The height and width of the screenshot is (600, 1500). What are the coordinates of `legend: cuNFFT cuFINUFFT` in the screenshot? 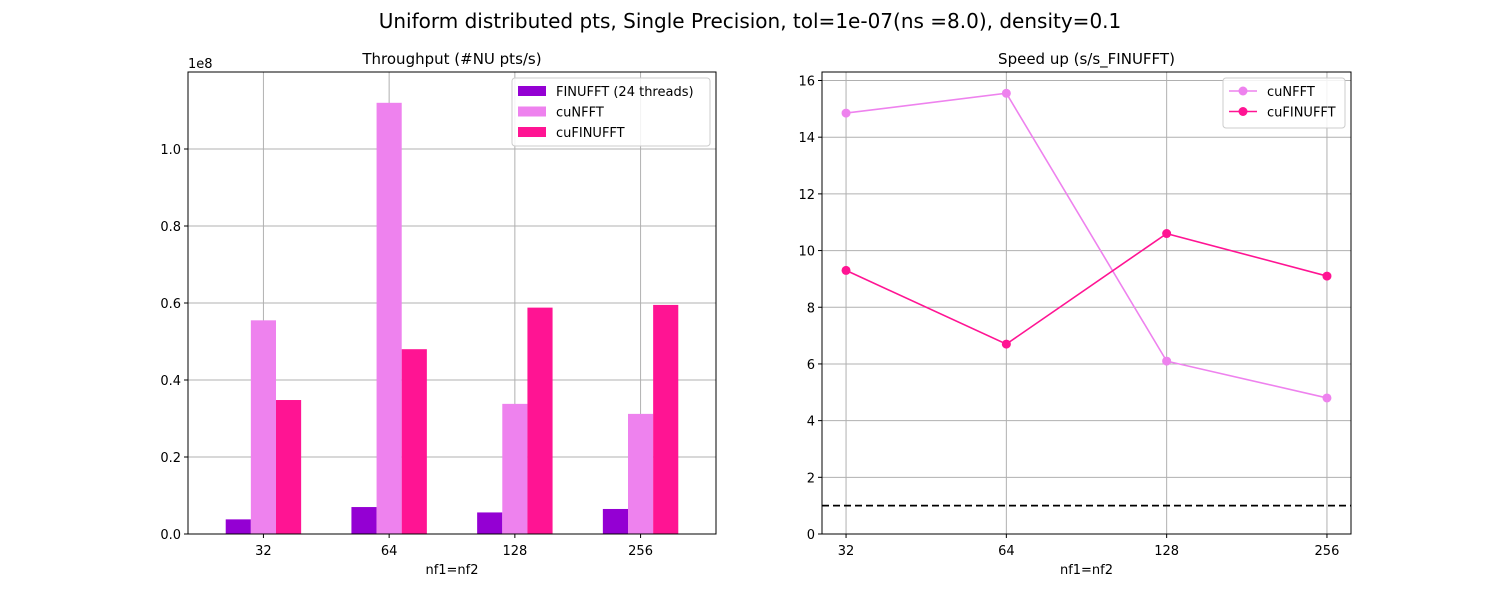 It's located at (1284, 103).